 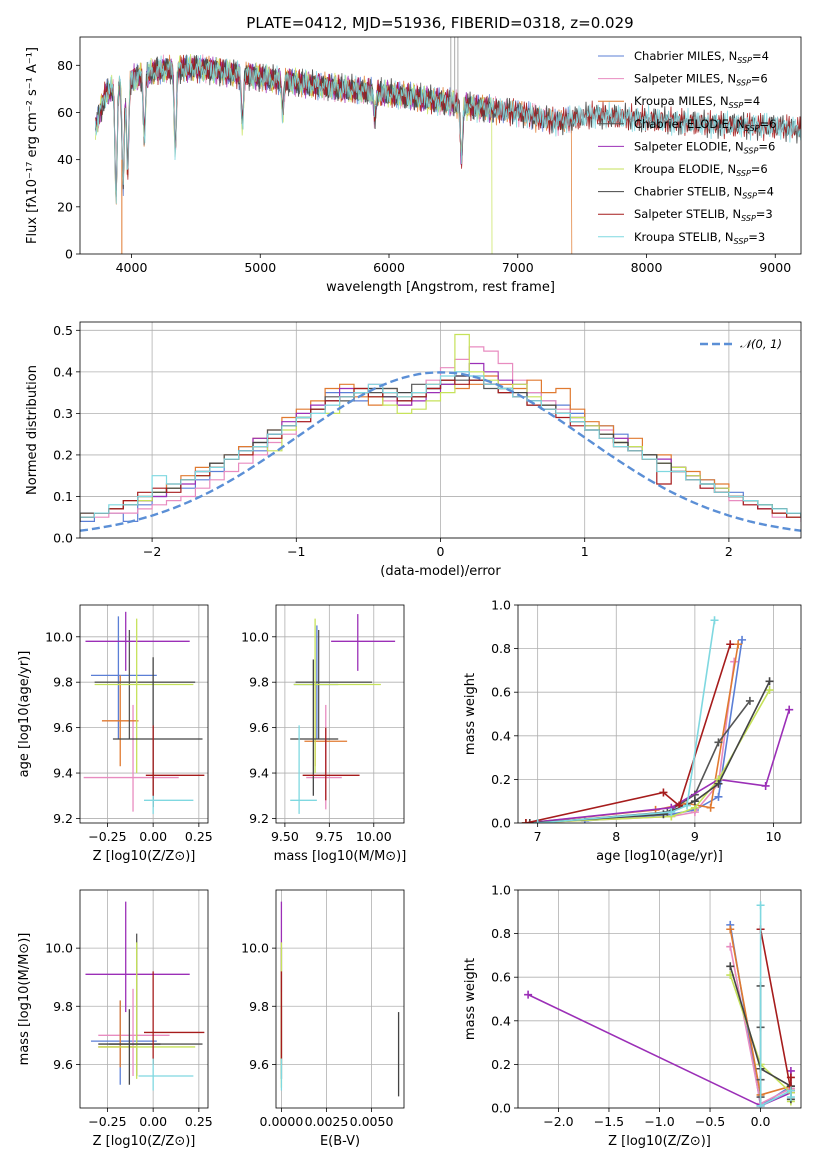 I want to click on normal-curve, so click(x=440, y=451).